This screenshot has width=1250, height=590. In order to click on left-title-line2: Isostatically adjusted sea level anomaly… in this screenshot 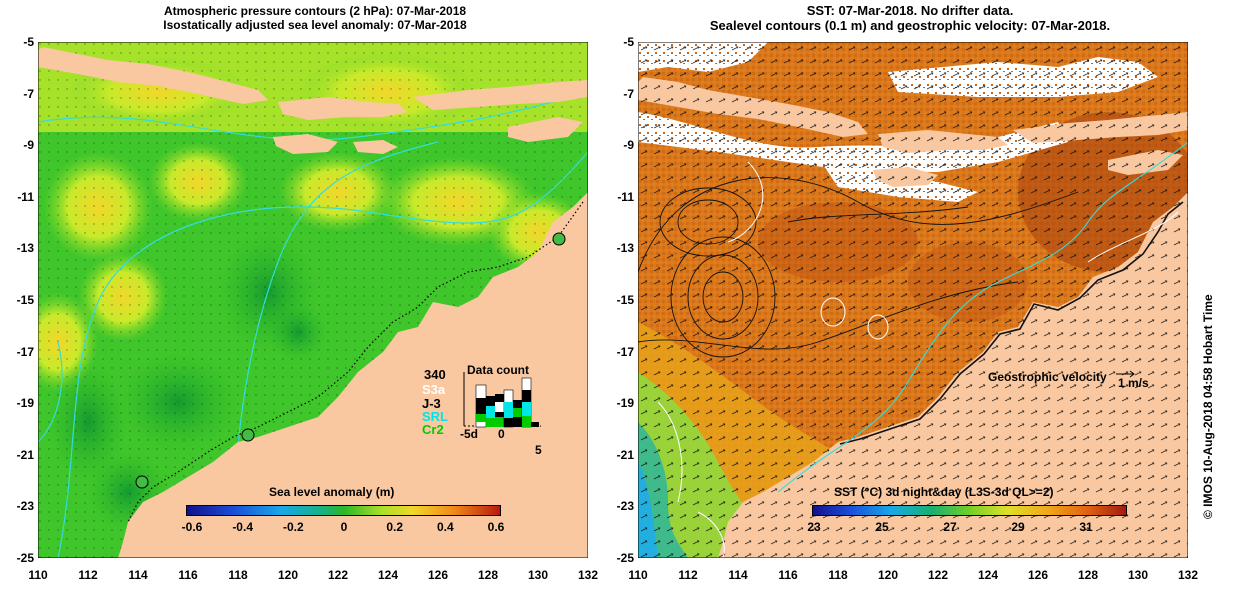, I will do `click(315, 25)`.